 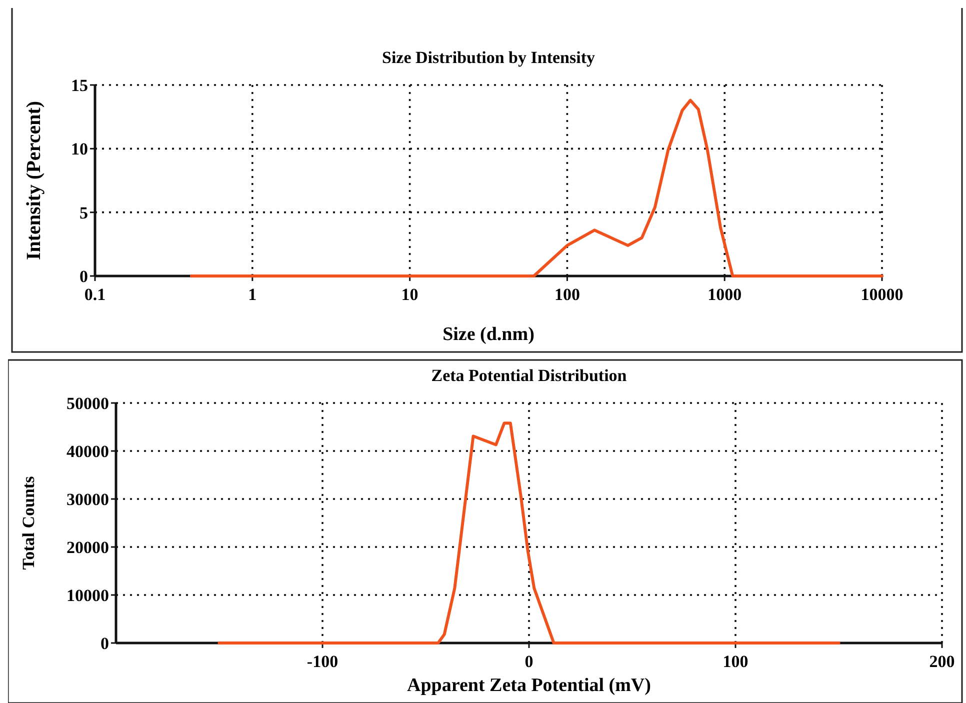 What do you see at coordinates (322, 661) in the screenshot?
I see `x-tick-label: -100` at bounding box center [322, 661].